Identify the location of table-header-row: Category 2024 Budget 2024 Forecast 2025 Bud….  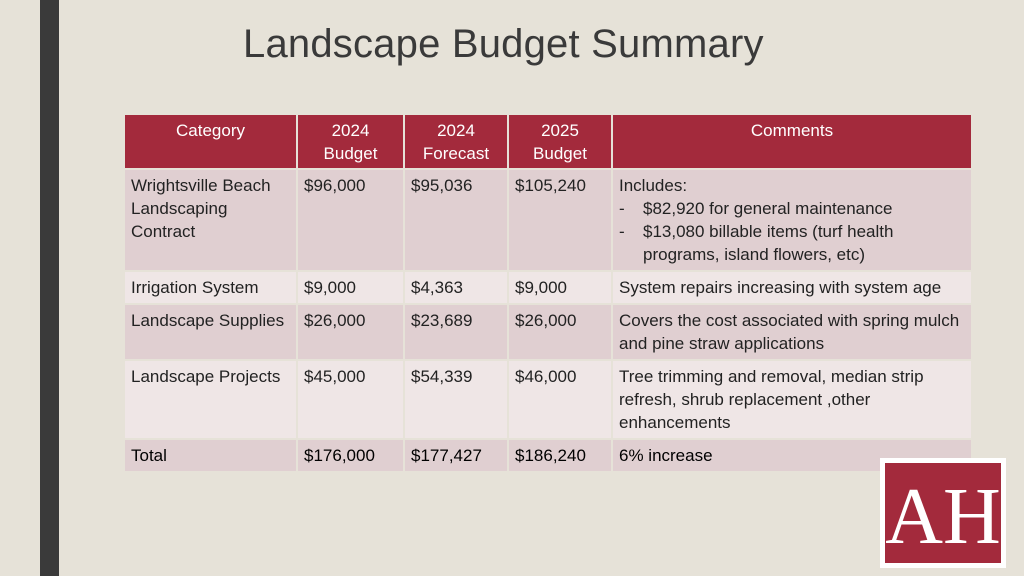
(548, 141).